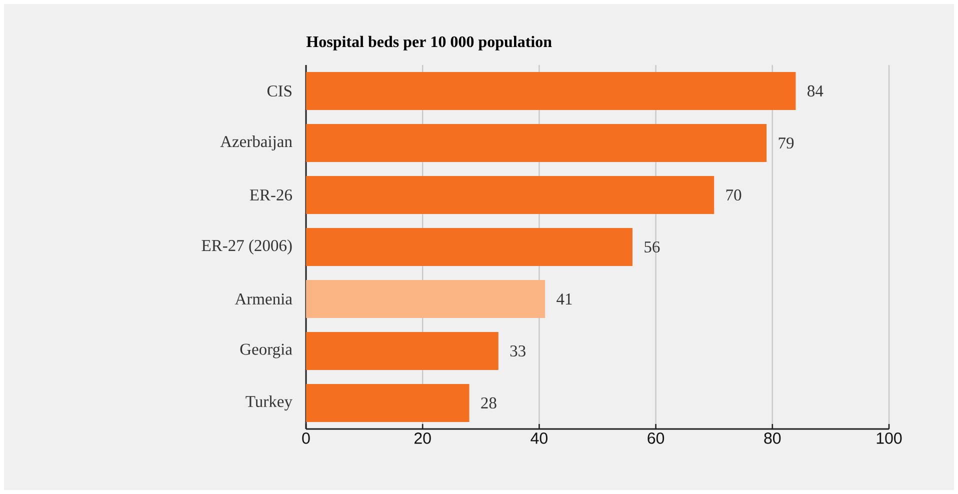 The width and height of the screenshot is (958, 494). Describe the element at coordinates (786, 143) in the screenshot. I see `data-label: 79` at that location.